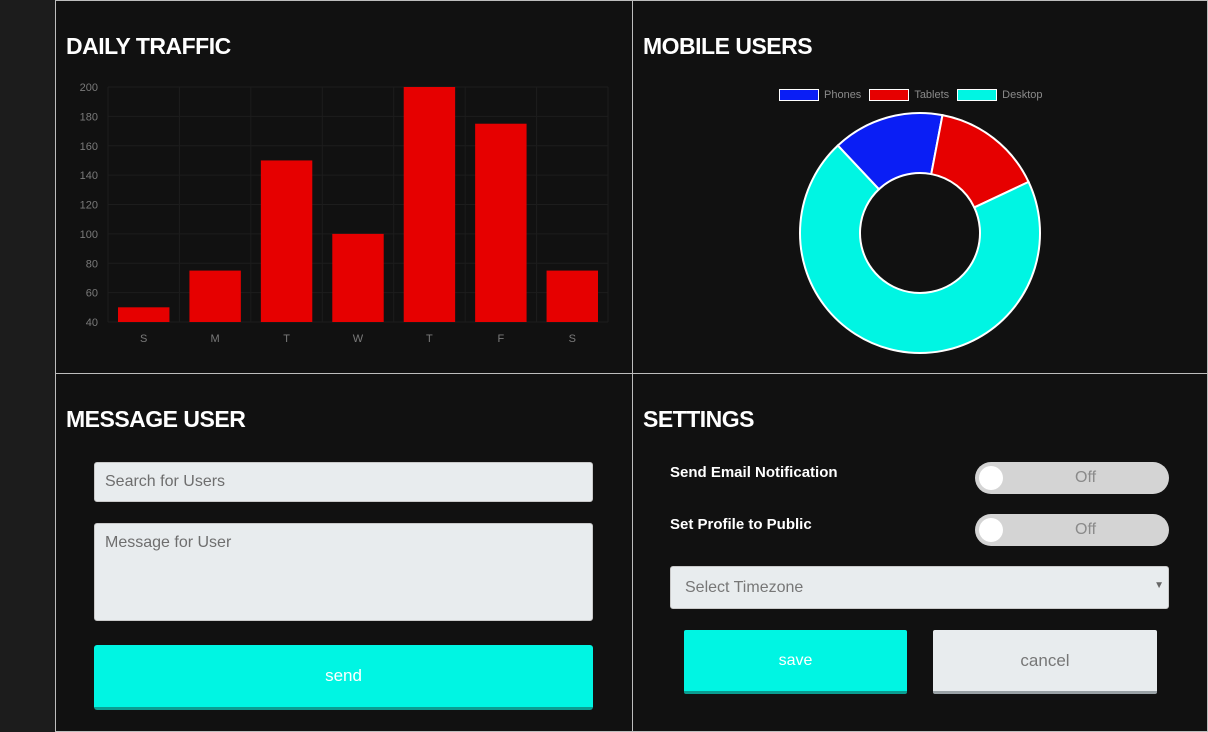 This screenshot has height=732, width=1208. Describe the element at coordinates (728, 46) in the screenshot. I see `mobile-users-title: MOBILE USERS` at that location.